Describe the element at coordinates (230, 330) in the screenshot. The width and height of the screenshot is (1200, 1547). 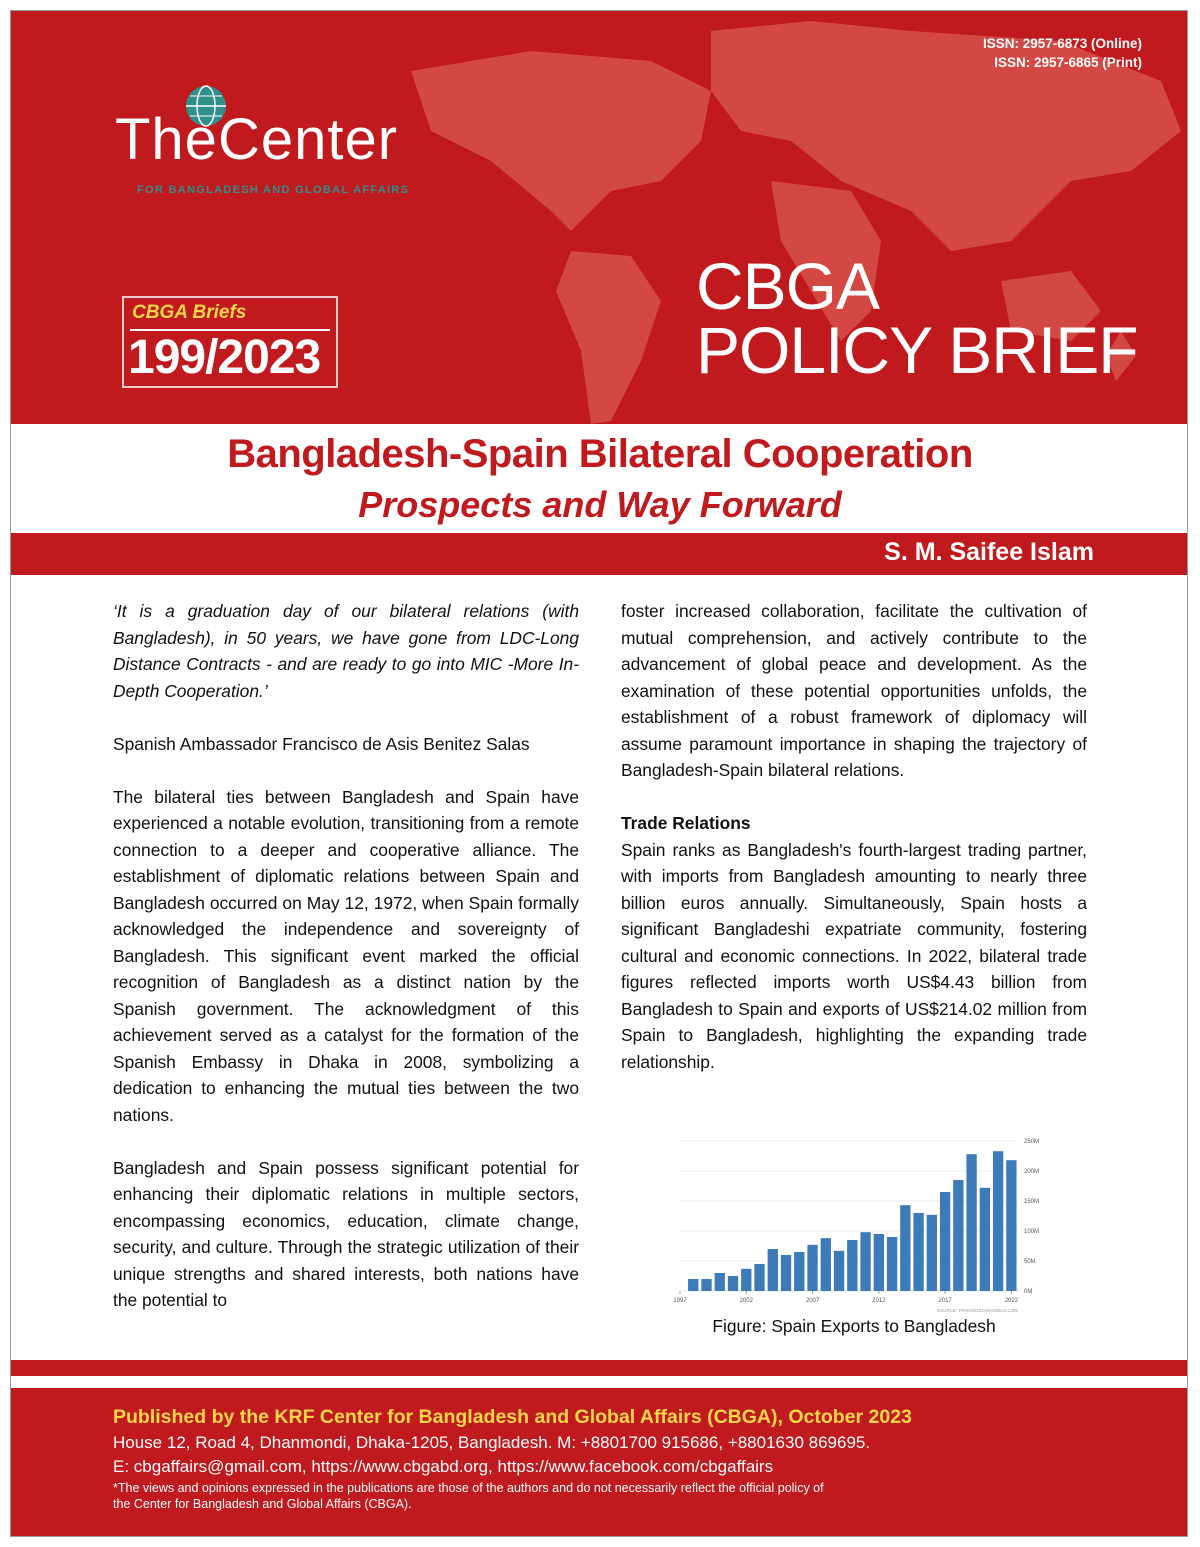
I see `brief-rule` at that location.